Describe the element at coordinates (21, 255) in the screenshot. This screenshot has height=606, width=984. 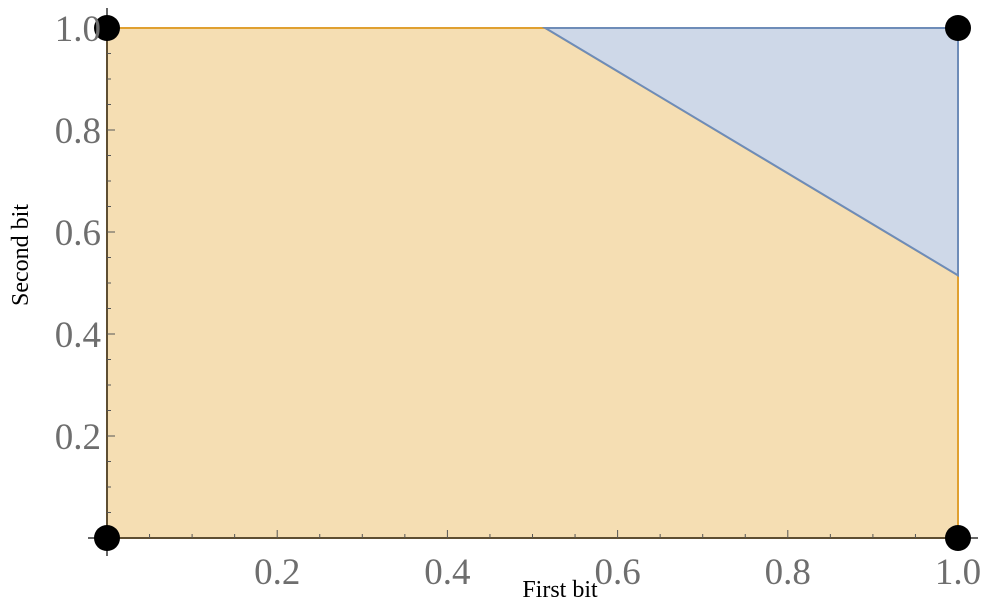
I see `y-axis-title: Second bit` at that location.